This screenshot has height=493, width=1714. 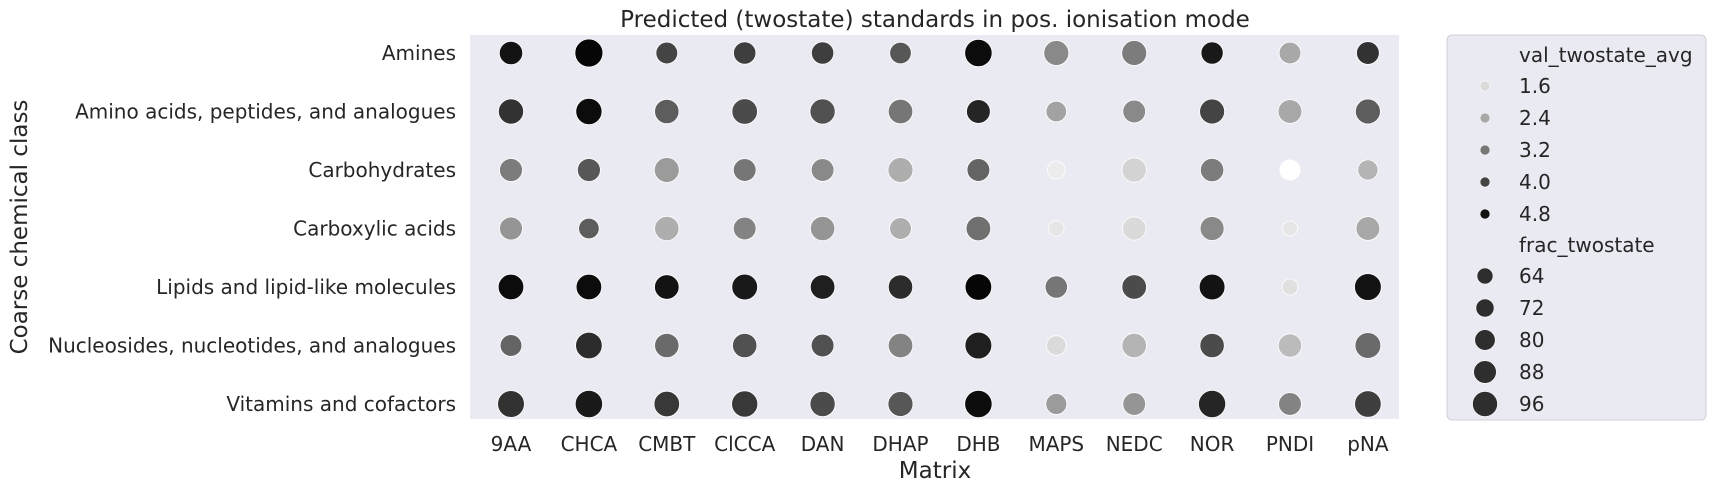 What do you see at coordinates (382, 170) in the screenshot?
I see `y-tick-label: Carbohydrates` at bounding box center [382, 170].